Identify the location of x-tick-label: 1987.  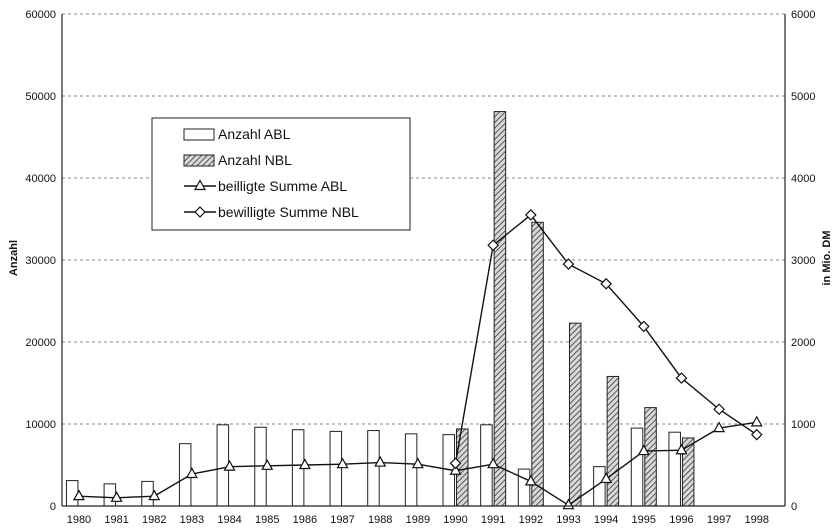
(342, 520).